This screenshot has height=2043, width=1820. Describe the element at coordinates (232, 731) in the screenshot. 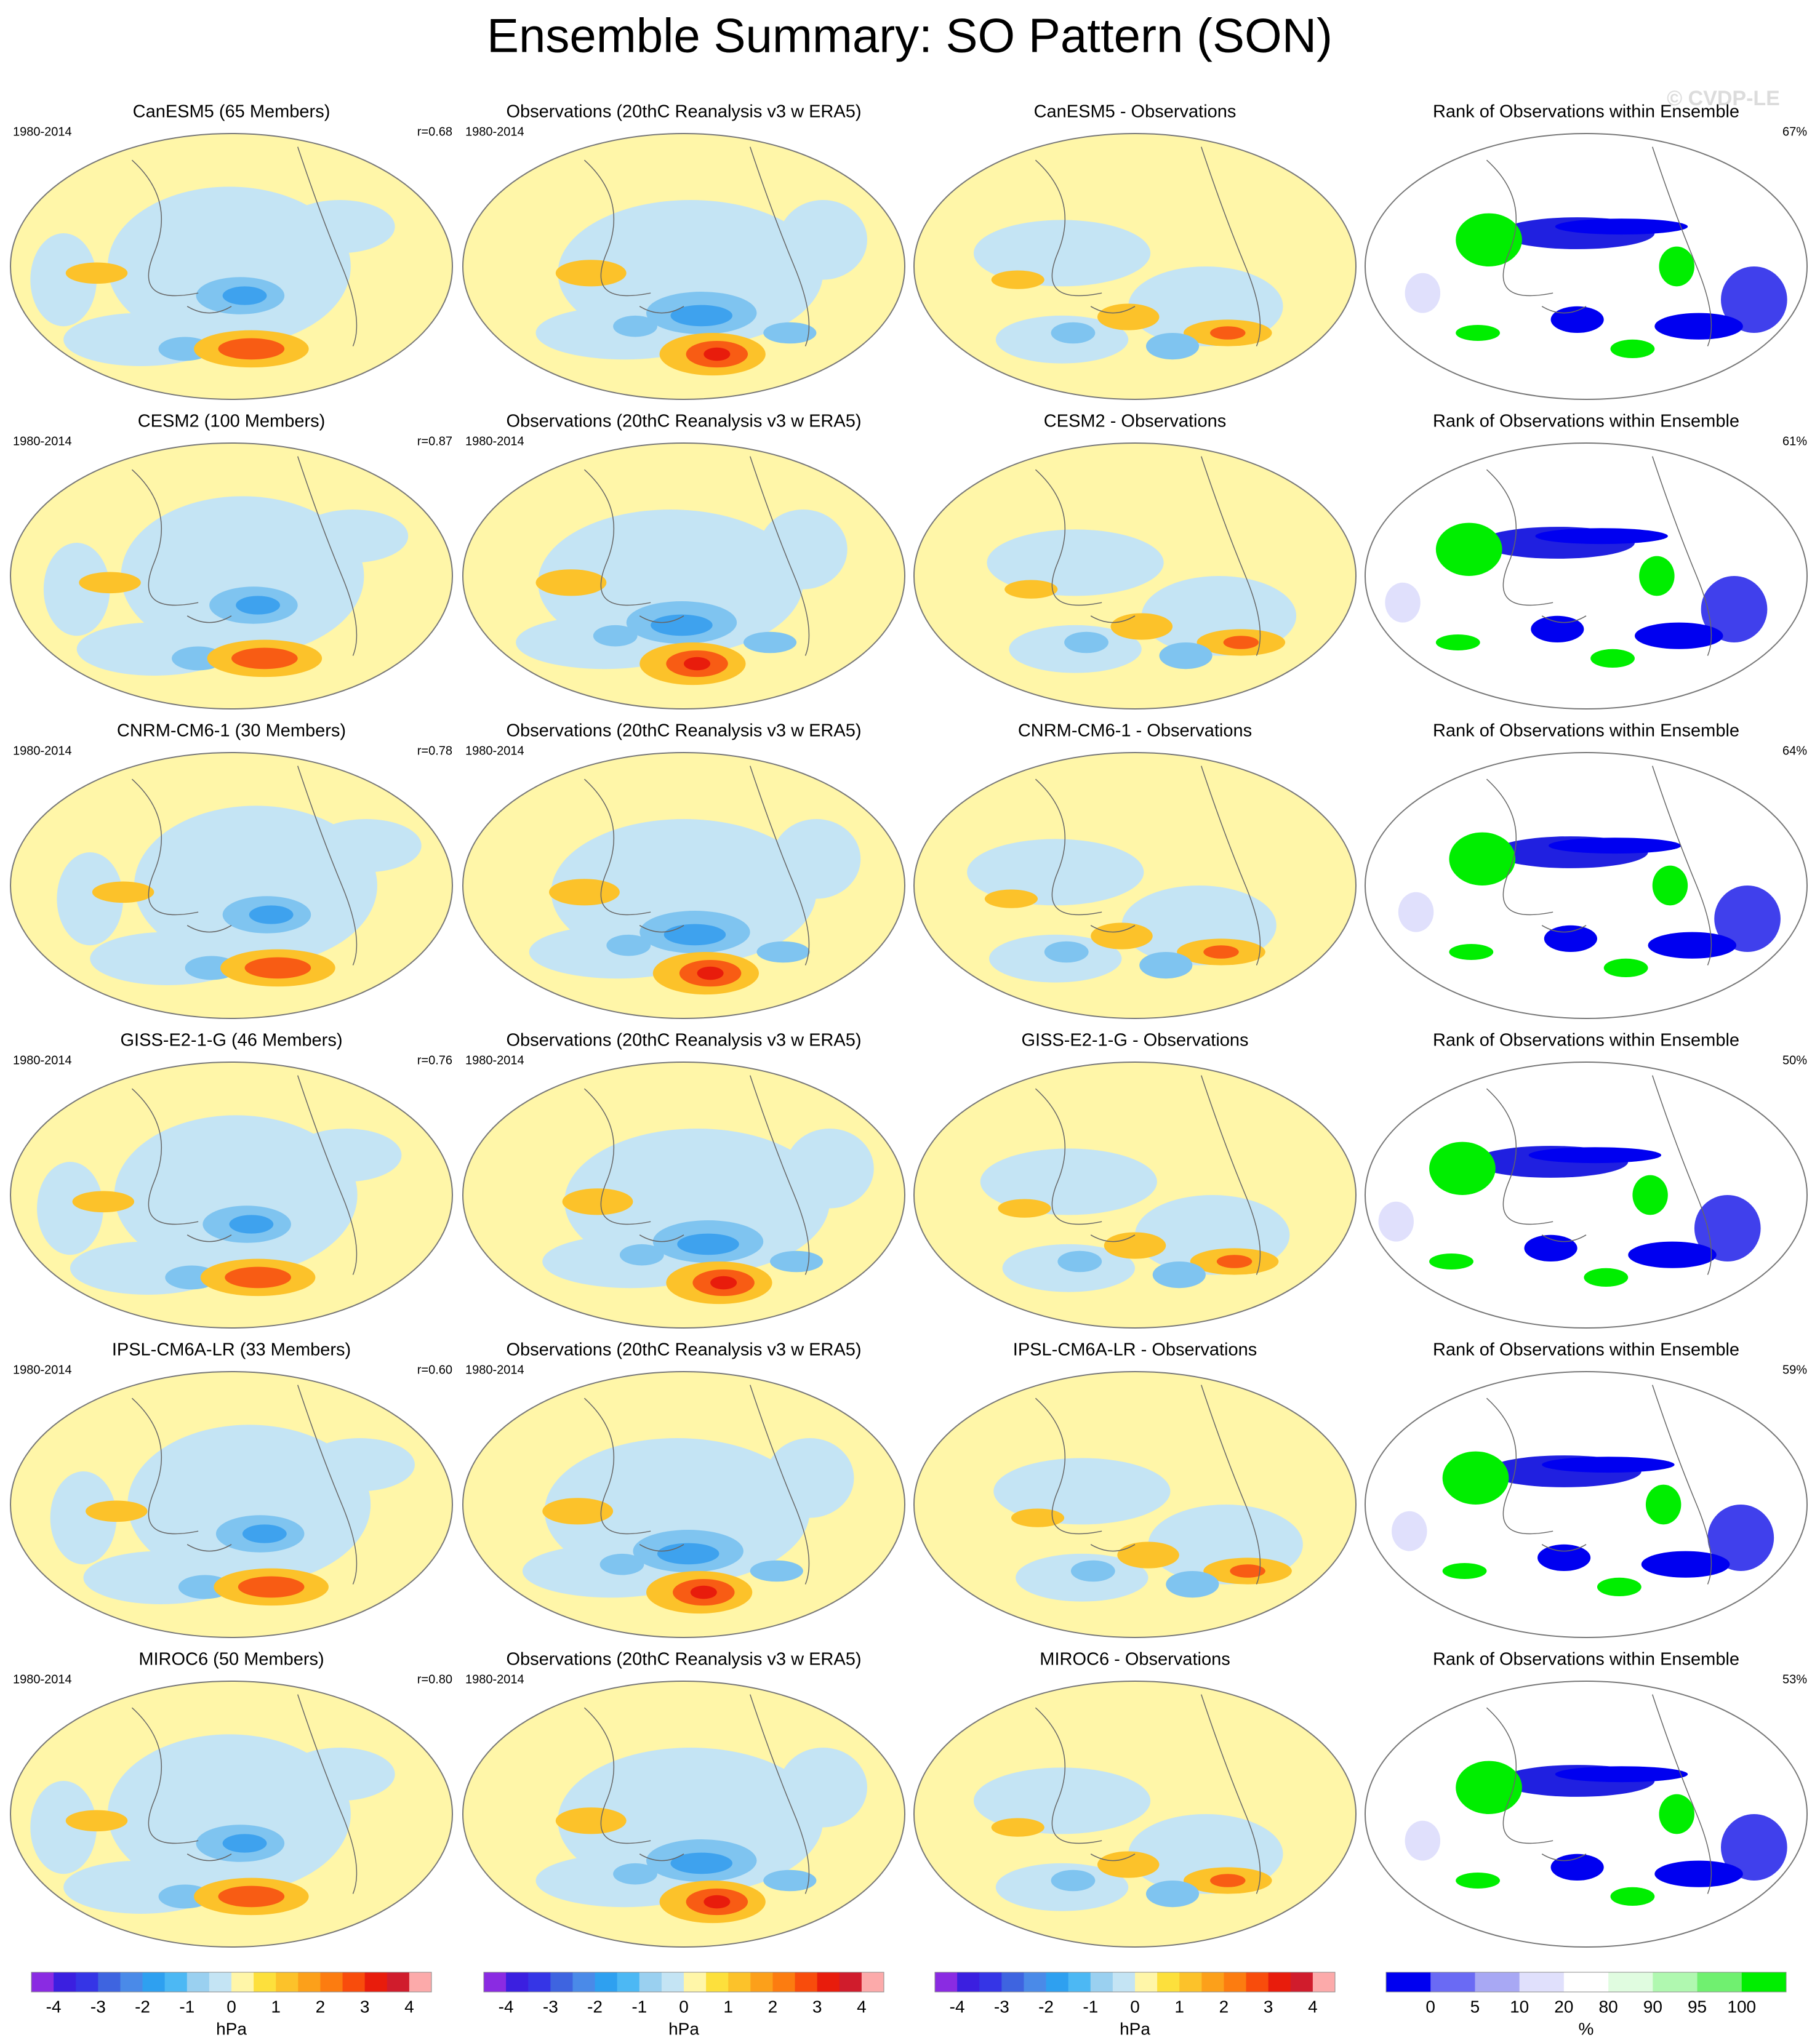

I see `panel-title: CNRM-CM6-1 (30 Members)` at that location.